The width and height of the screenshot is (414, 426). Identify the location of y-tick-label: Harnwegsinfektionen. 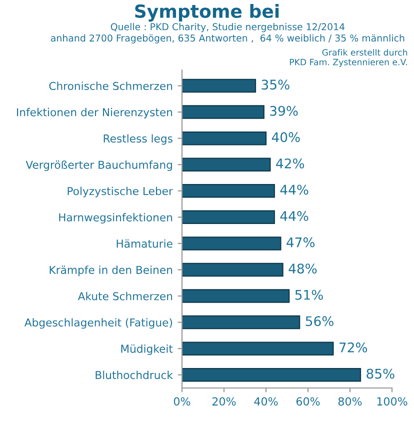
(115, 218).